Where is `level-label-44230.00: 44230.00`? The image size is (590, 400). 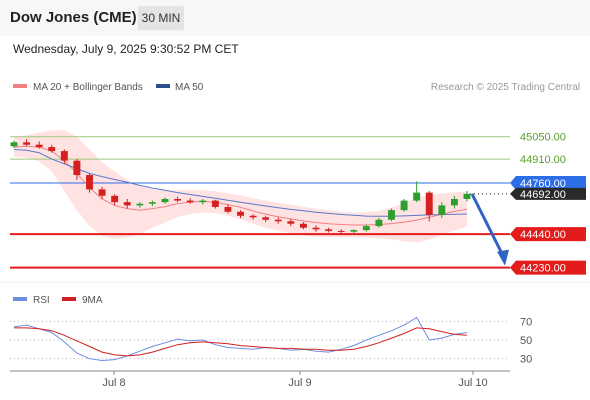 level-label-44230.00: 44230.00 is located at coordinates (543, 269).